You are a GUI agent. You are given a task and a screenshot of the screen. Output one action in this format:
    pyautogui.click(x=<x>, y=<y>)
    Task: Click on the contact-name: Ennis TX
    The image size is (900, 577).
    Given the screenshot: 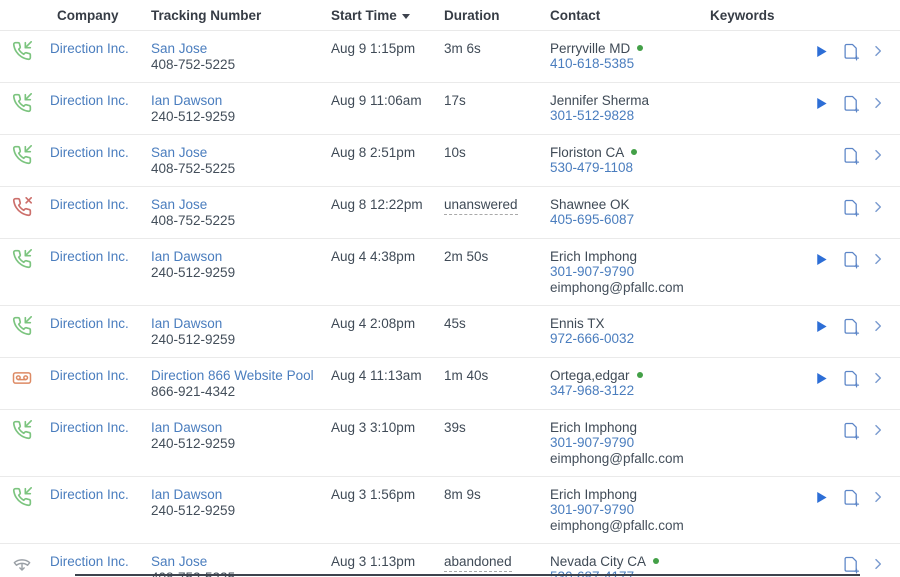 What is the action you would take?
    pyautogui.click(x=577, y=323)
    